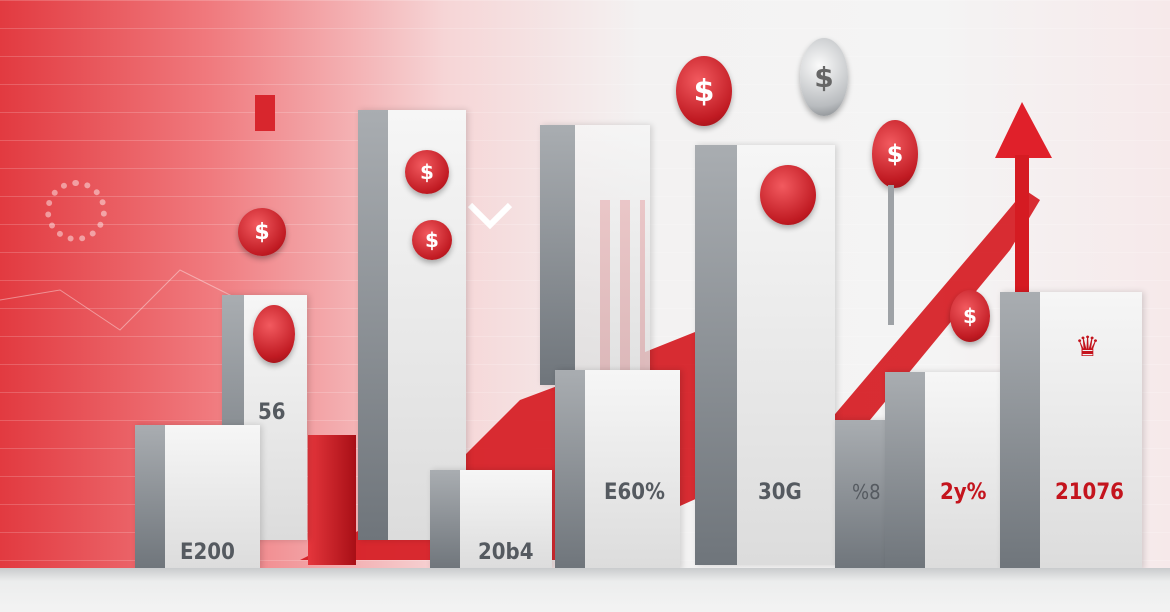 The height and width of the screenshot is (612, 1170). Describe the element at coordinates (866, 492) in the screenshot. I see `value-label: %8` at that location.